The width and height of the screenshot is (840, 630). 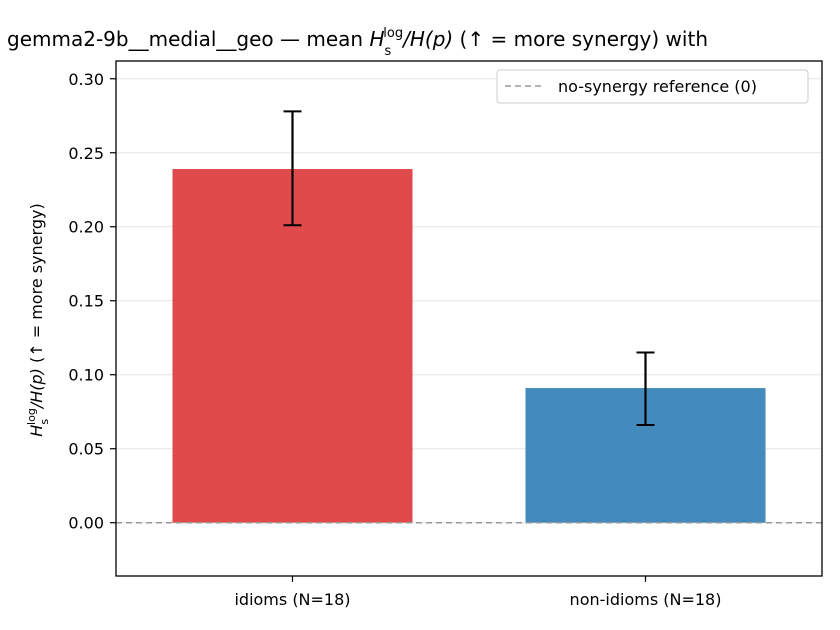 I want to click on y-tick-label: 0.15, so click(x=86, y=301).